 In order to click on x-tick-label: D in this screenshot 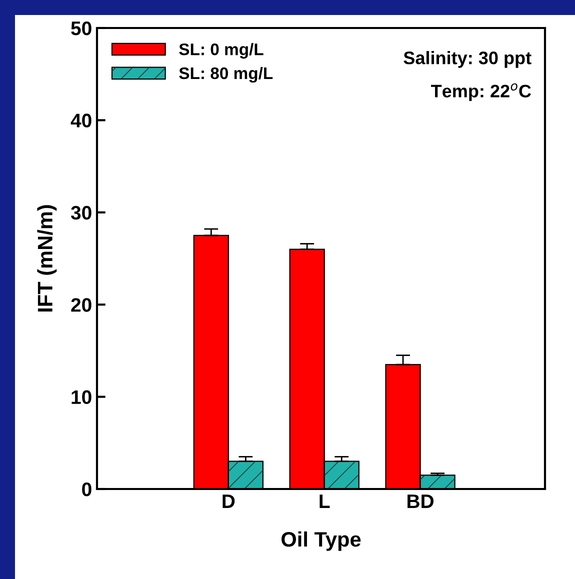, I will do `click(228, 501)`.